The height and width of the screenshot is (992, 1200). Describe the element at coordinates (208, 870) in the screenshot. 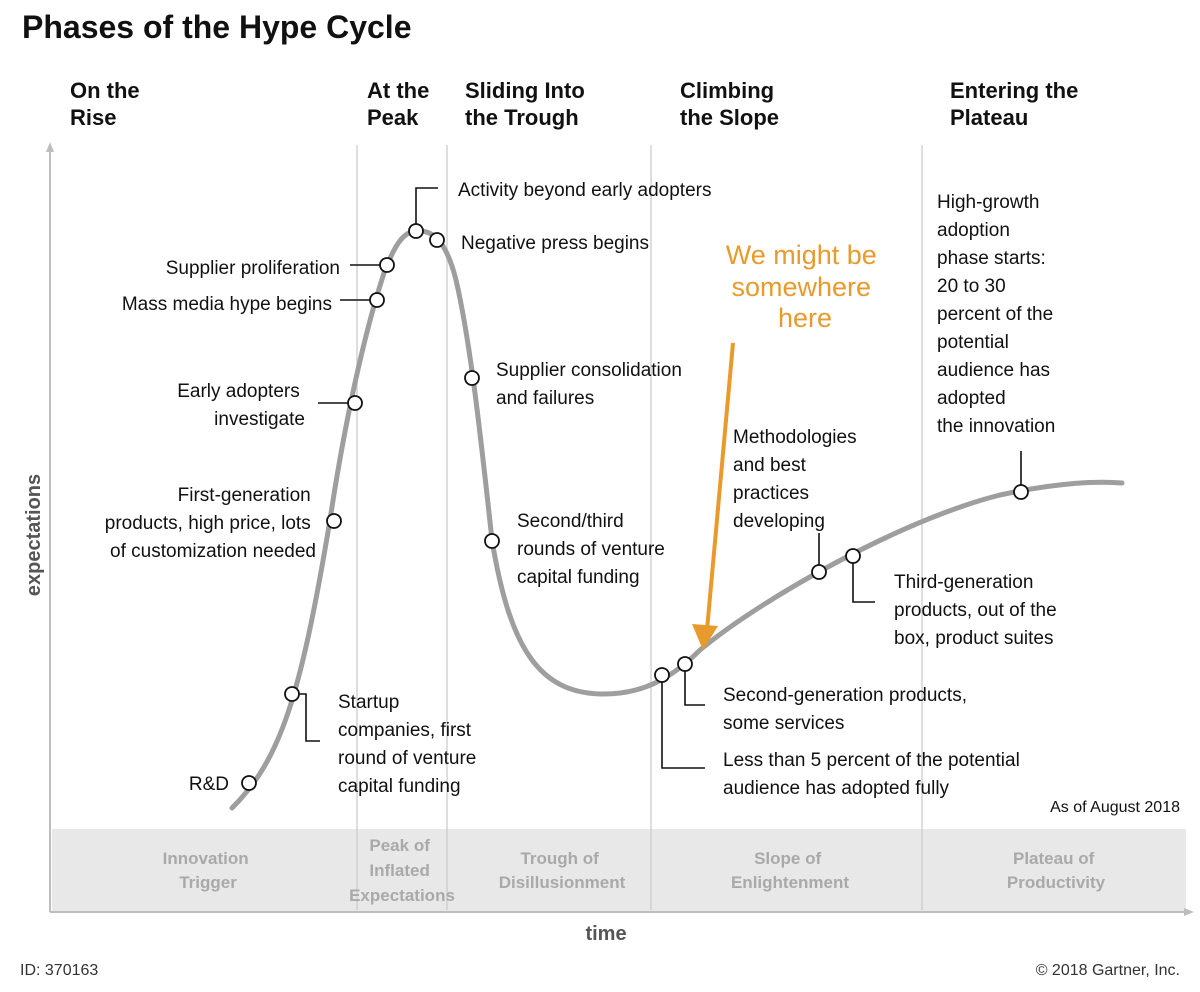

I see `band-label-innovation-trigger: Innovation Trigger` at that location.